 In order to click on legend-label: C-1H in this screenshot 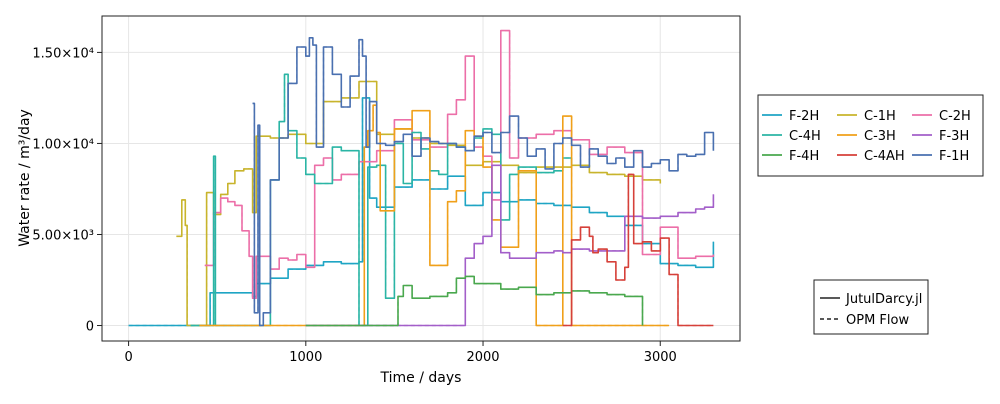, I will do `click(880, 116)`.